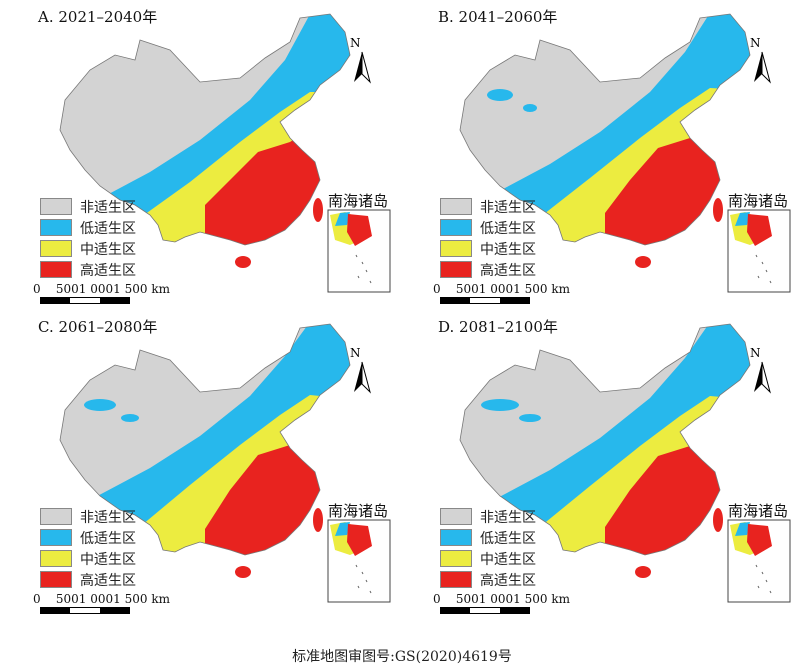 The image size is (804, 668). I want to click on panel-title: B. 2041–2060年, so click(498, 17).